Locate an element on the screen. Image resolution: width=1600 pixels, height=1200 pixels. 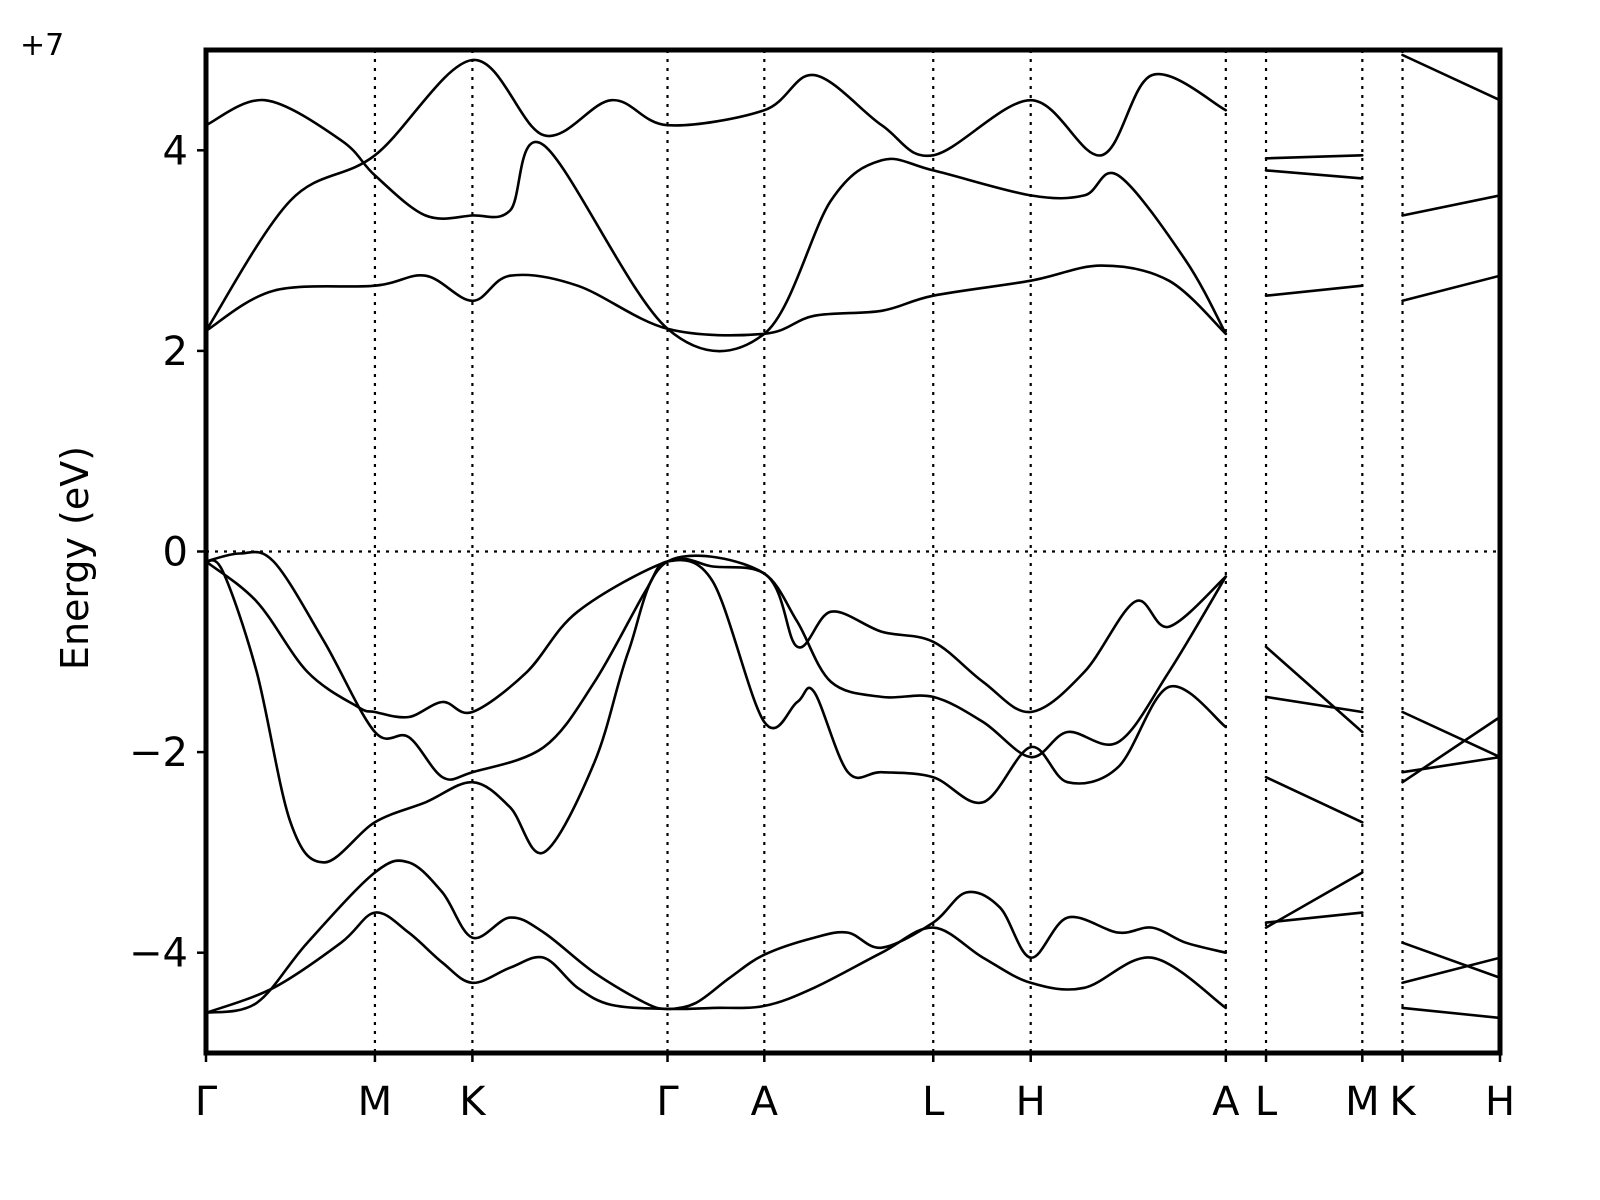
x-tick-label-7: A is located at coordinates (1226, 1102).